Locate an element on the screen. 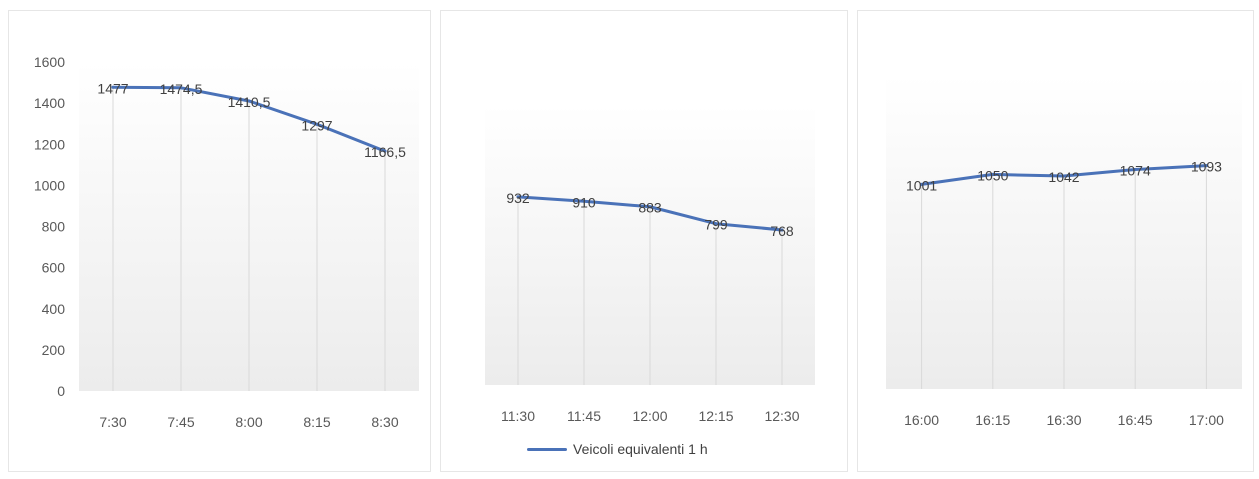 This screenshot has height=479, width=1259. data-label: 1050 is located at coordinates (992, 175).